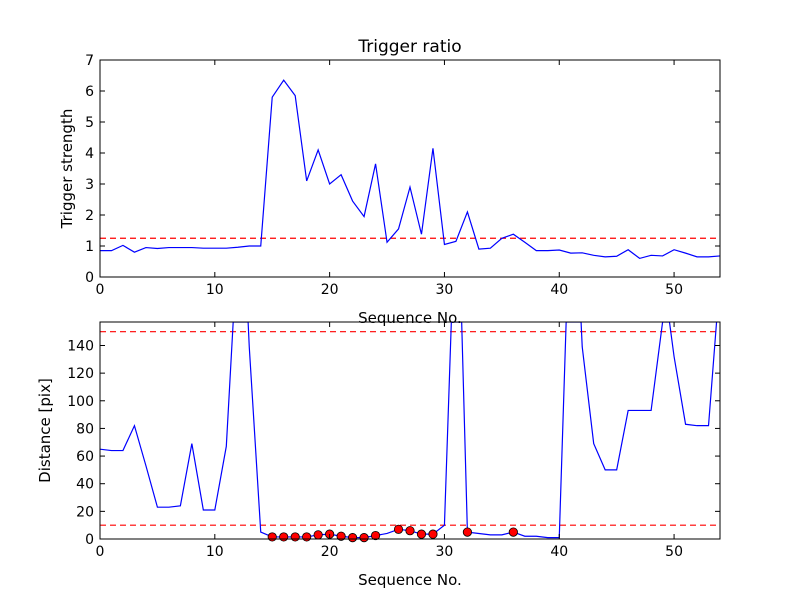 The image size is (800, 600). Describe the element at coordinates (85, 429) in the screenshot. I see `y-tick-label: 80` at that location.